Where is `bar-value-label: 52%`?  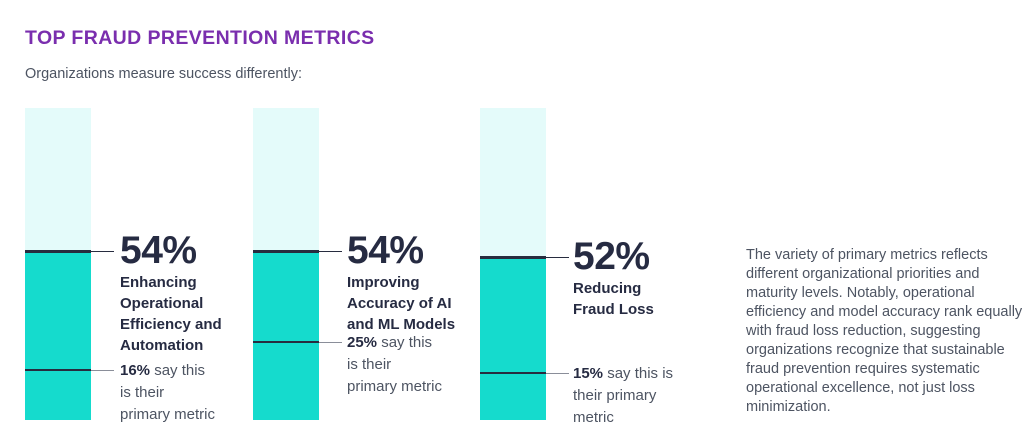
bar-value-label: 52% is located at coordinates (611, 256).